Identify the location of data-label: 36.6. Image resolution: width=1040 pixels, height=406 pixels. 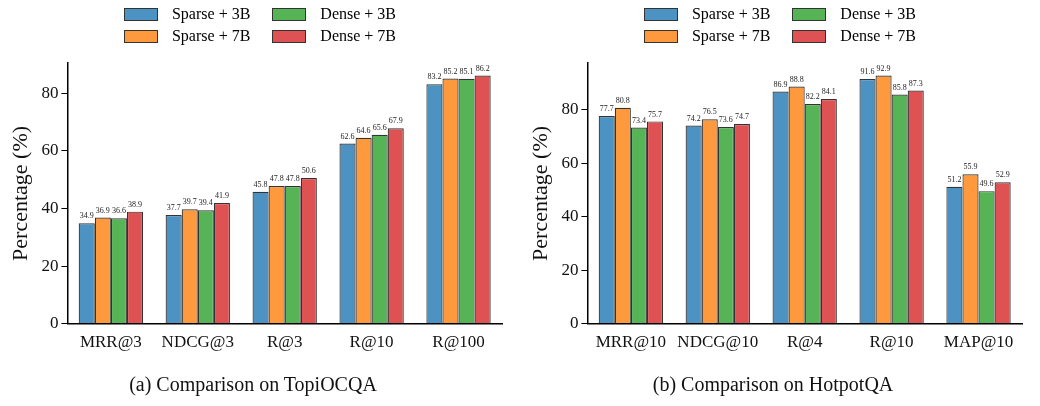
(118, 211).